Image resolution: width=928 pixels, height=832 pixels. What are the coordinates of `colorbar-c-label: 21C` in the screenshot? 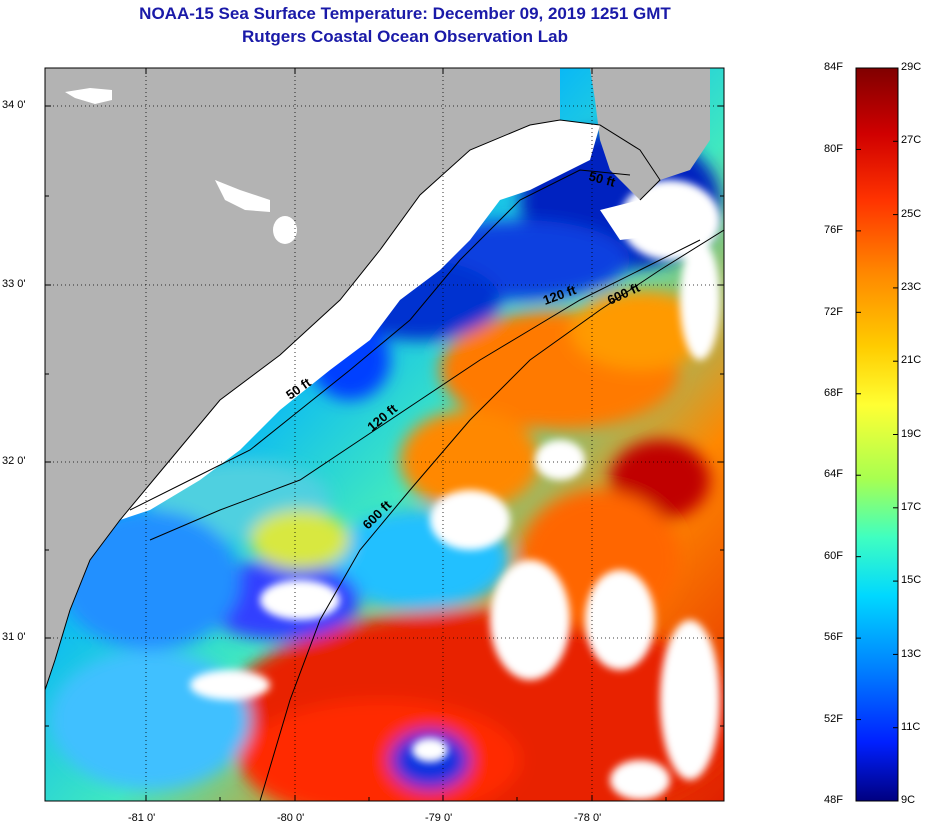 It's located at (911, 360).